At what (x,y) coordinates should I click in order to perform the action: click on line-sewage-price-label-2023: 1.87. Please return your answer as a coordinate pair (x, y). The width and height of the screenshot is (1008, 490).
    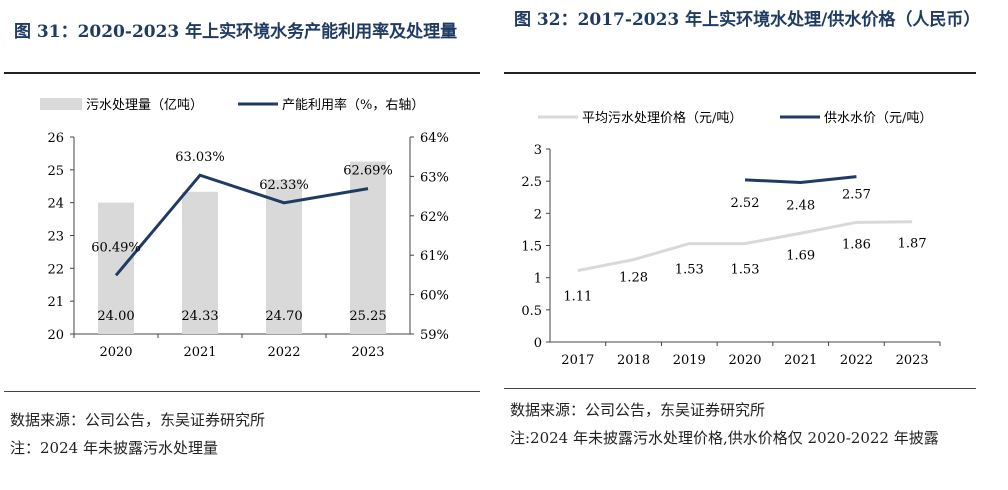
    Looking at the image, I should click on (912, 244).